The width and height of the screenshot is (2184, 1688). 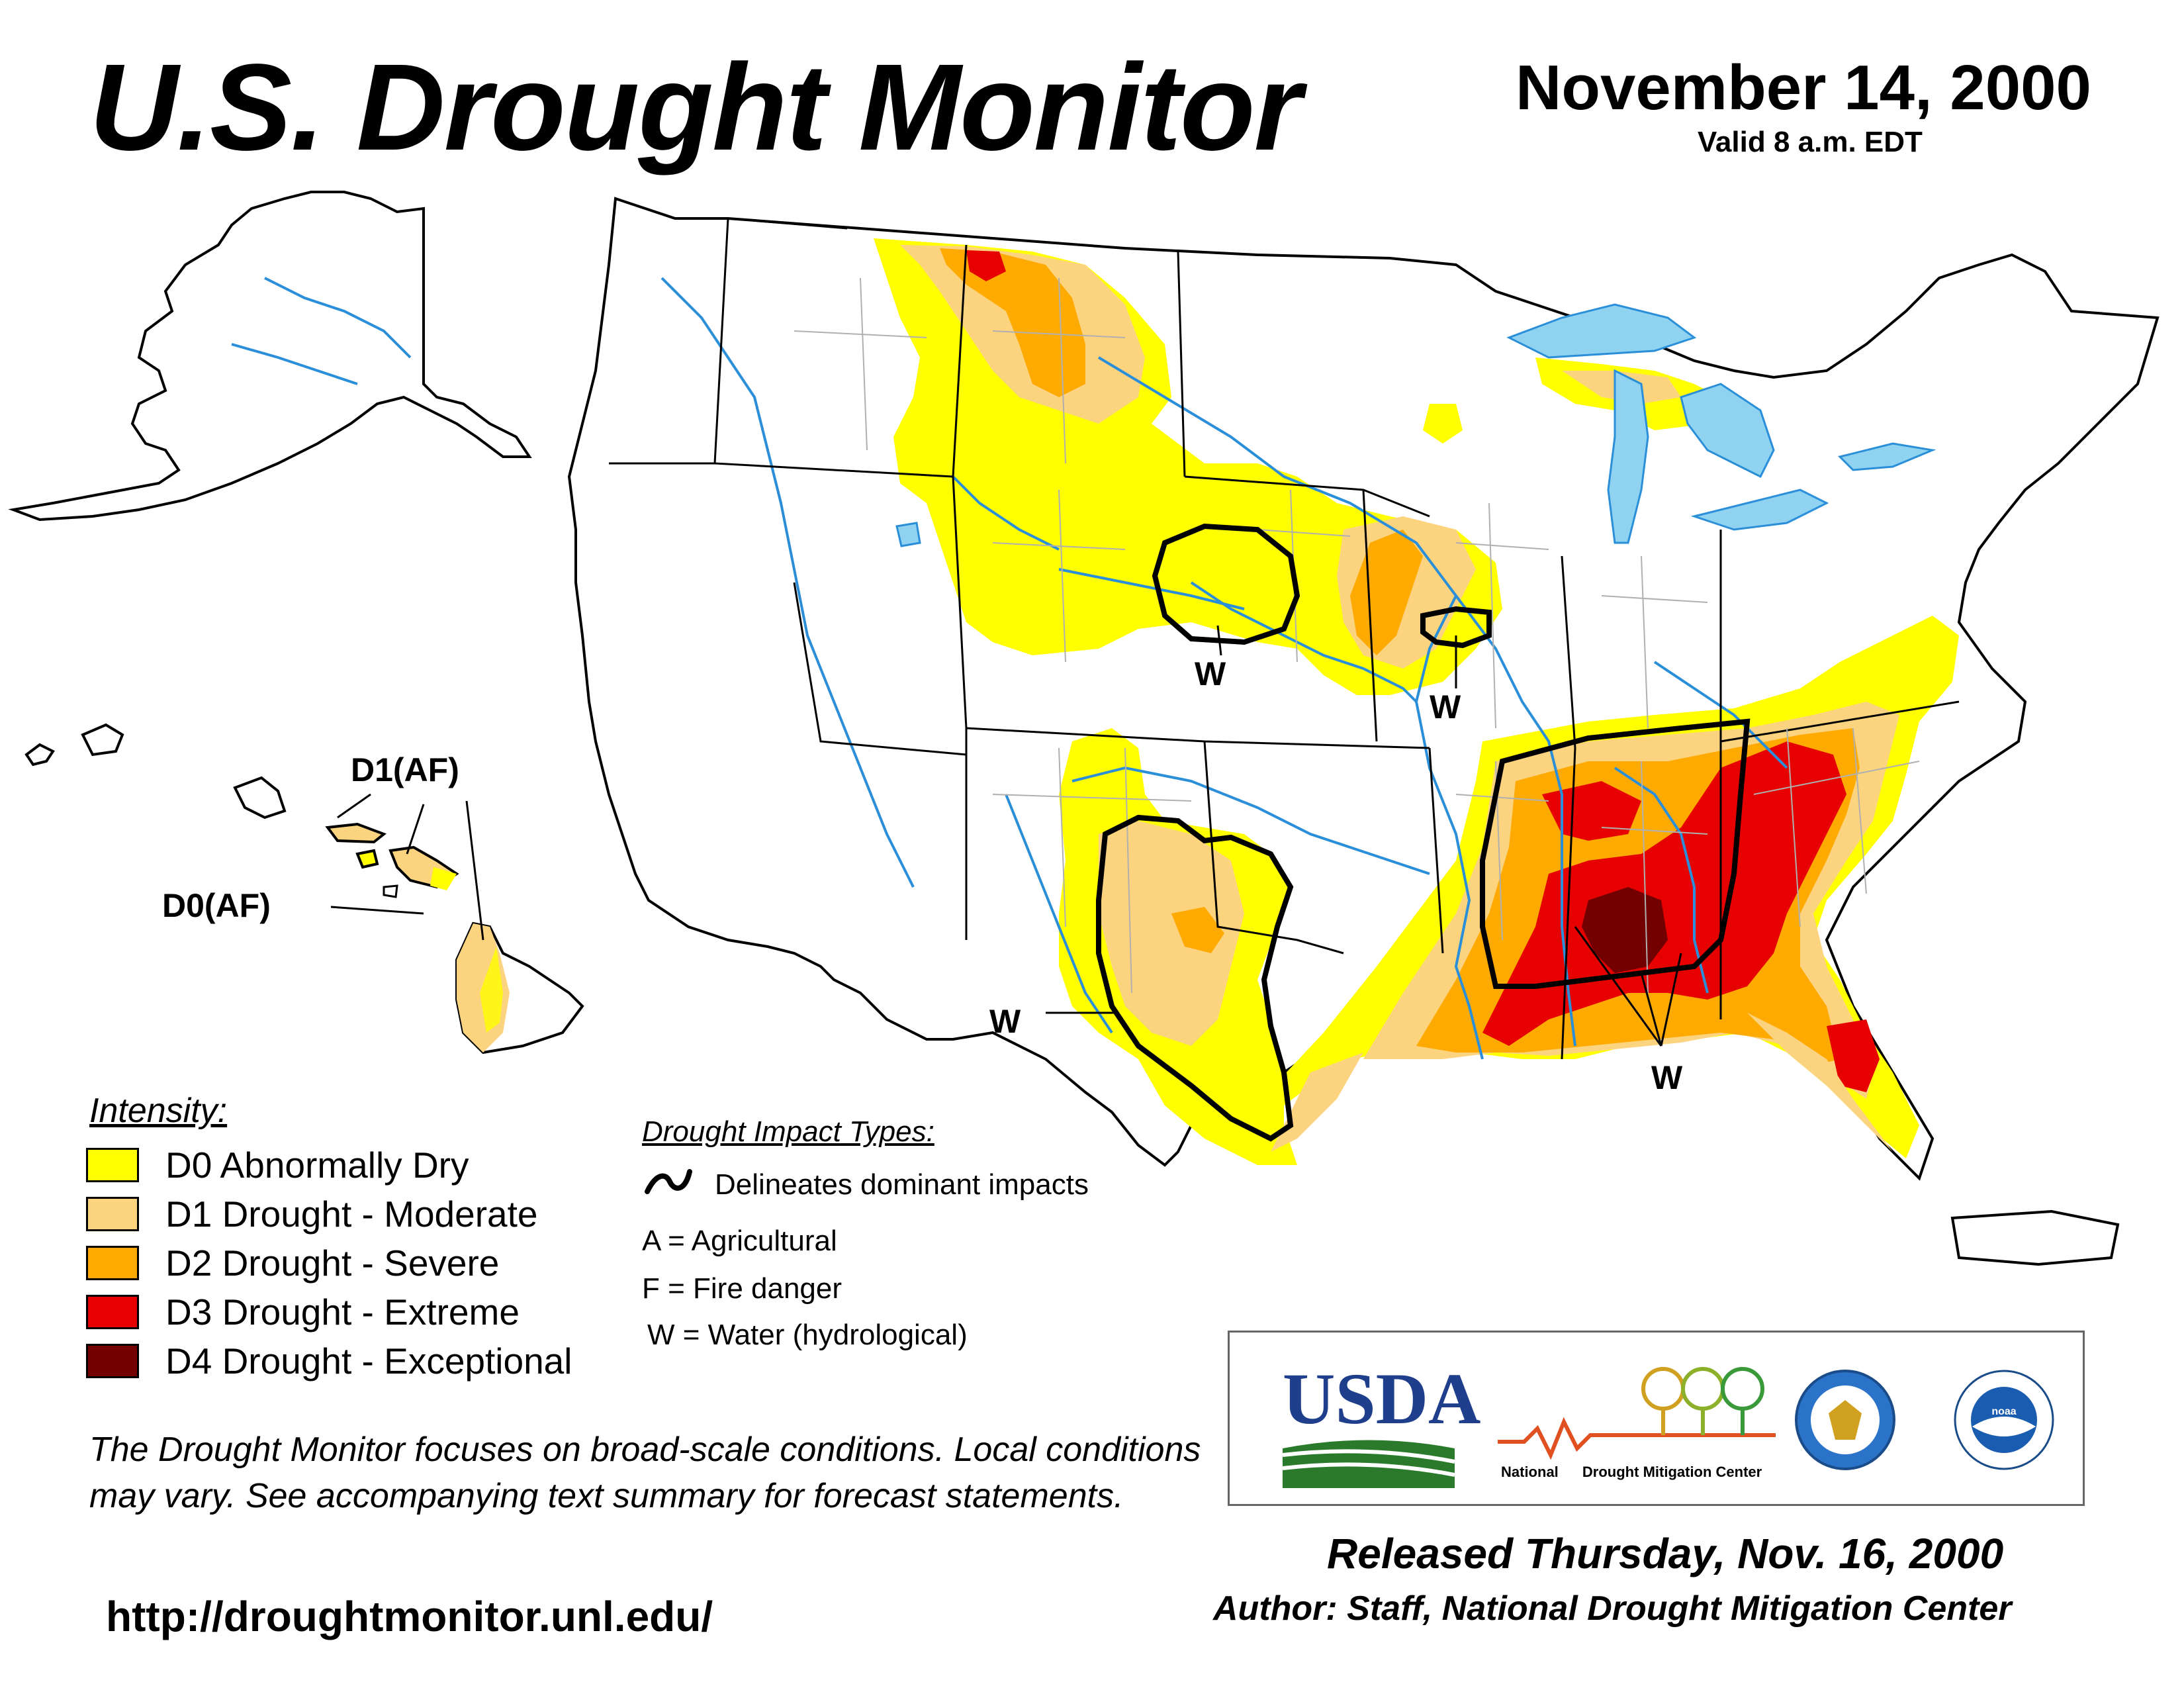 I want to click on usda-hills-icon, so click(x=1368, y=1464).